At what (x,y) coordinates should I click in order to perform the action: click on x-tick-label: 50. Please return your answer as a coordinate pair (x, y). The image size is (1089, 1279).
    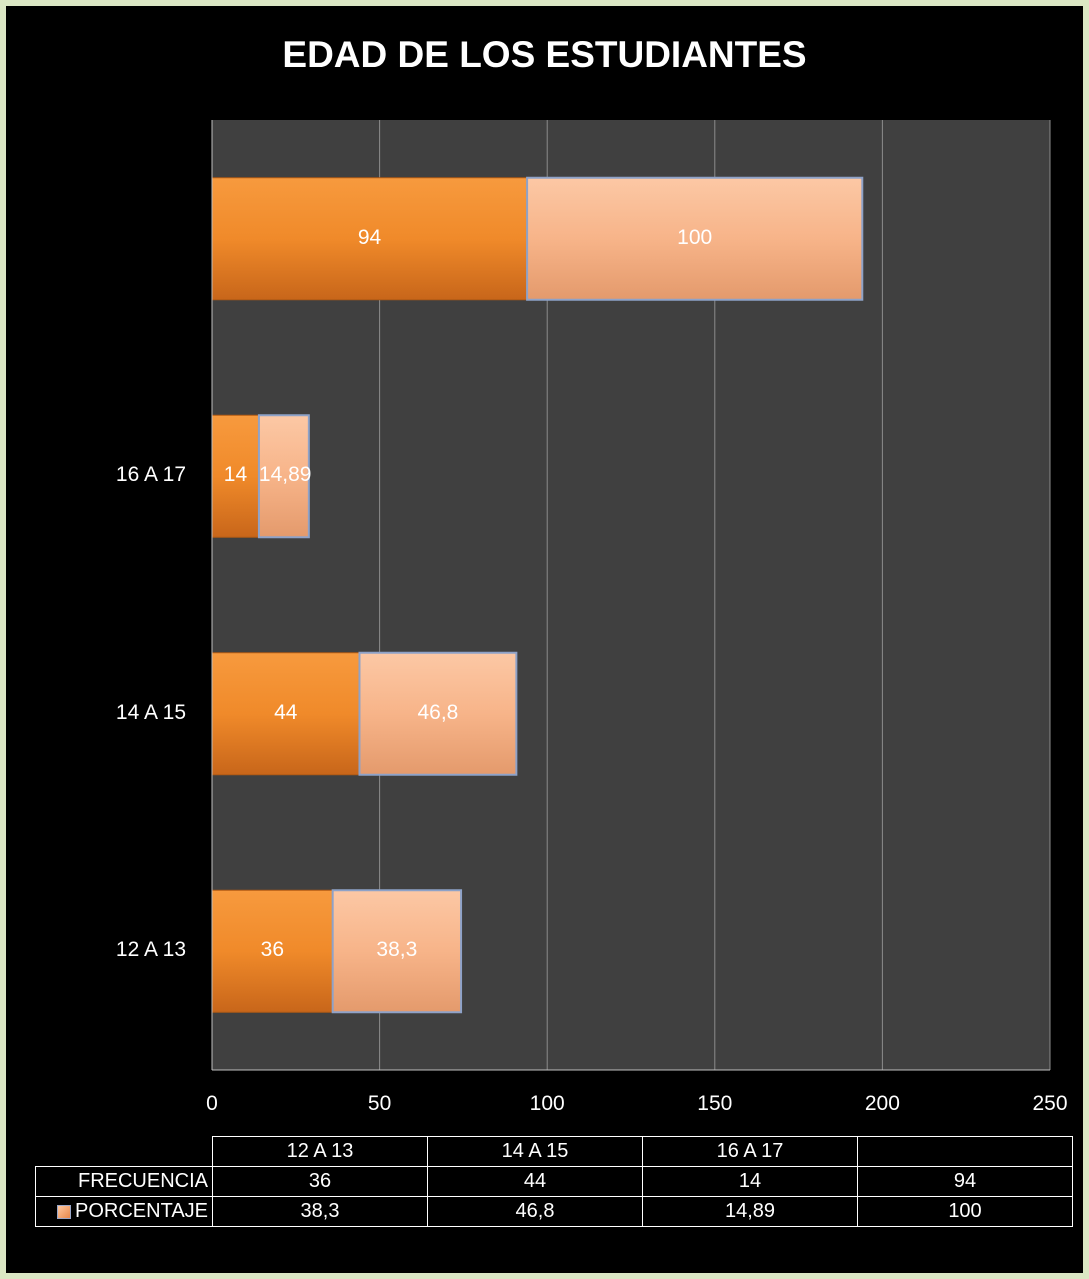
    Looking at the image, I should click on (379, 1103).